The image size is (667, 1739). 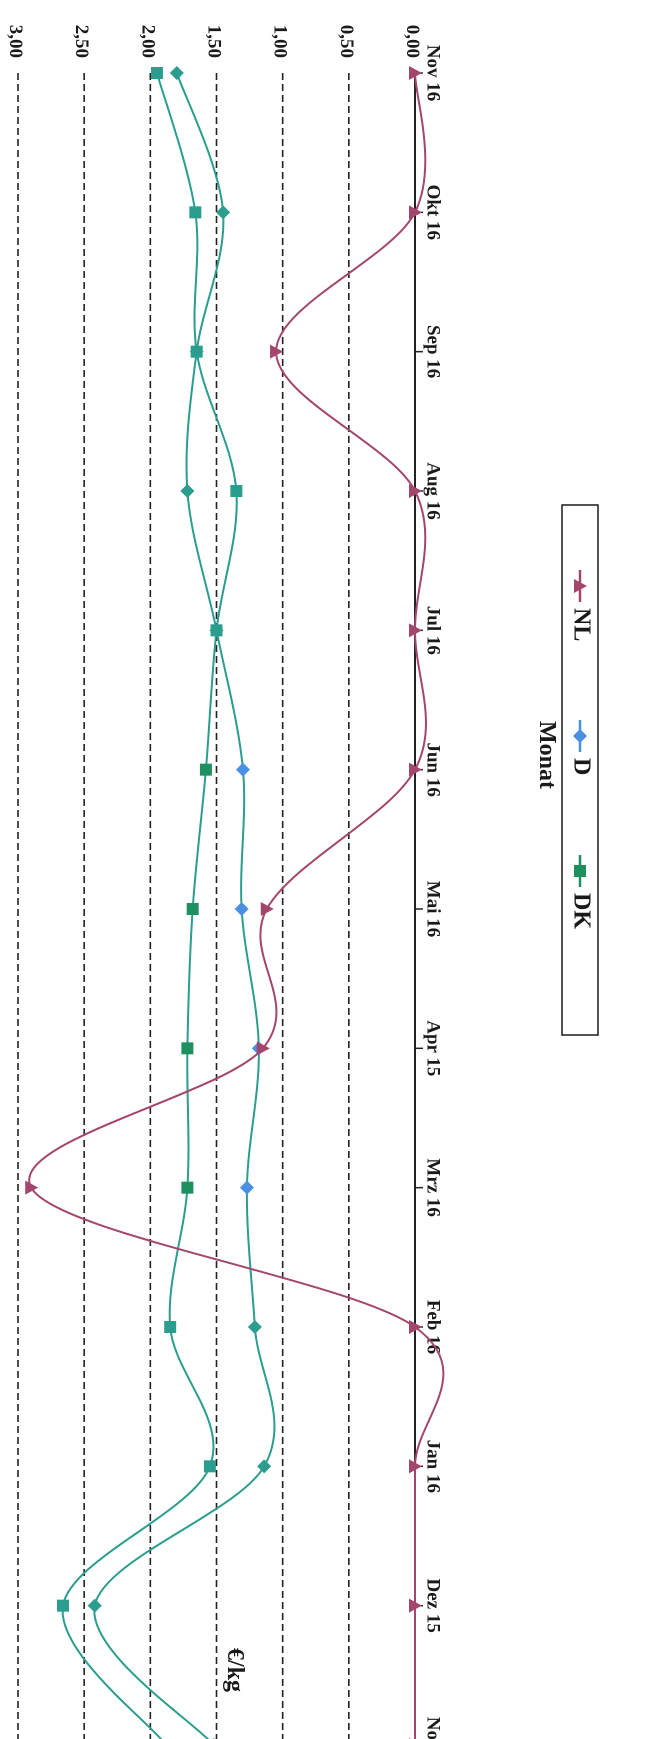 I want to click on x-tick-label-1: Dez 15, so click(x=433, y=1605).